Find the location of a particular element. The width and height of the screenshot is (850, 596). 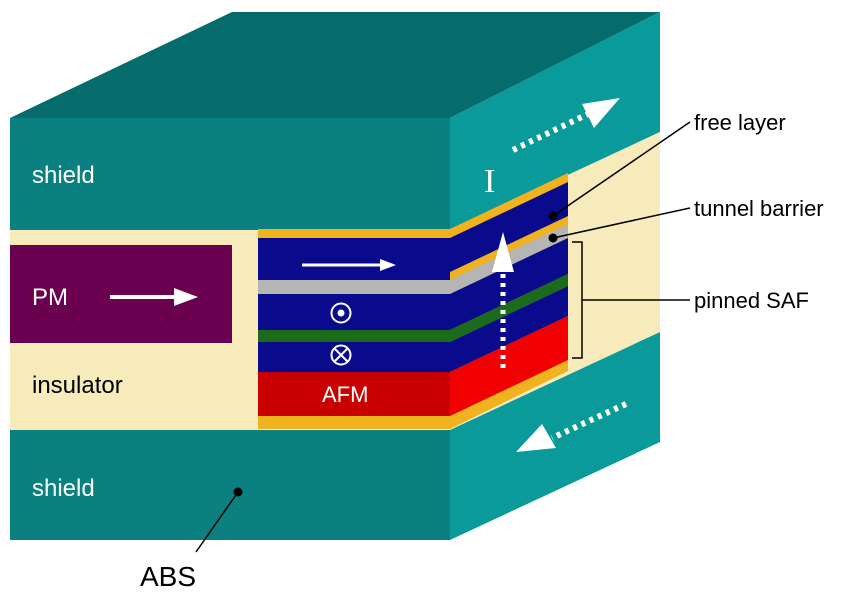

tunnel-barrier-label: tunnel barrier is located at coordinates (759, 208).